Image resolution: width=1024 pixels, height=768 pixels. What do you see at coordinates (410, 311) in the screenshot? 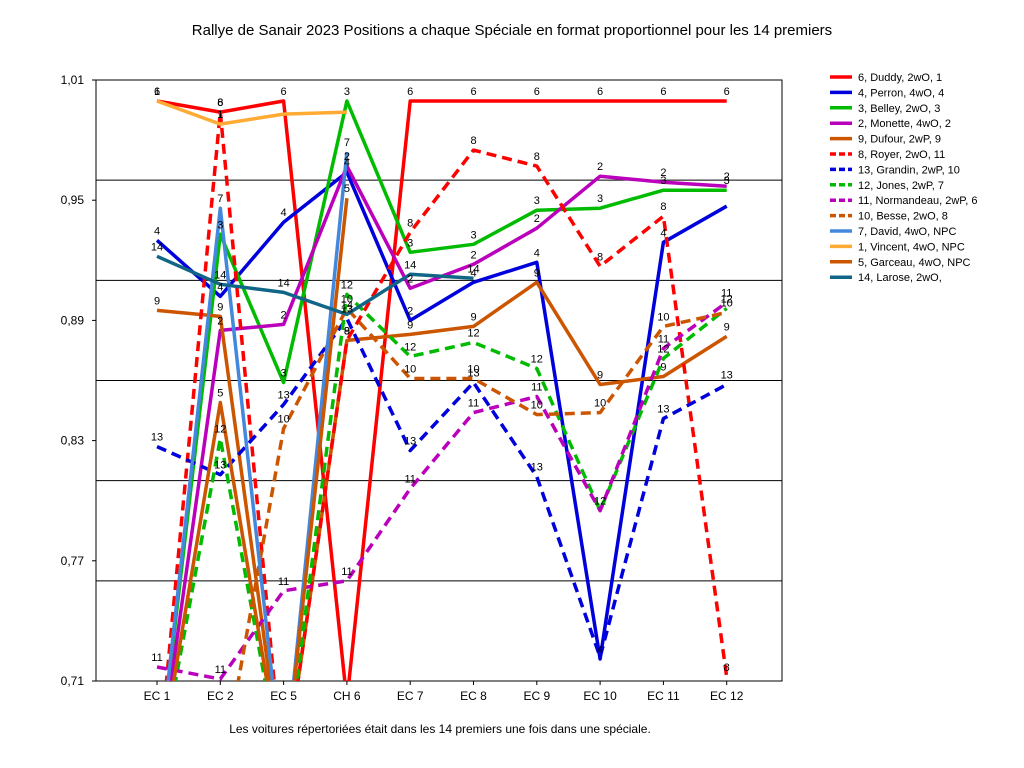
I see `series-1-point-label: 2` at bounding box center [410, 311].